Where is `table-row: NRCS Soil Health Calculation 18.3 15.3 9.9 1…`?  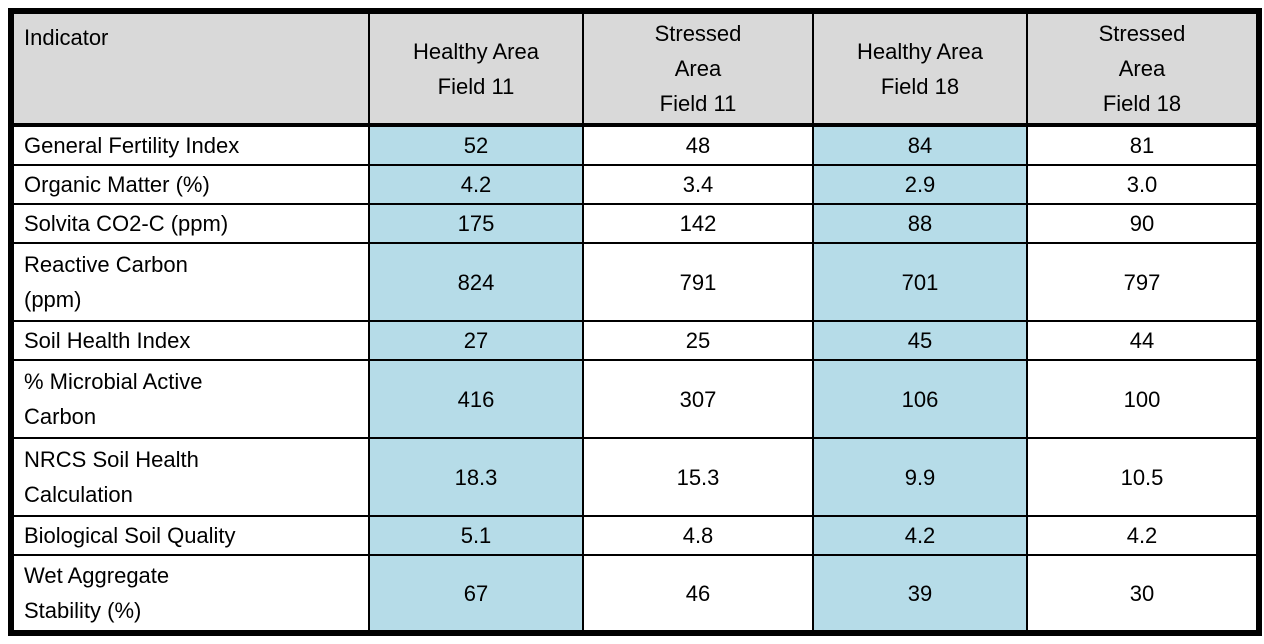
table-row: NRCS Soil Health Calculation 18.3 15.3 9.9 1… is located at coordinates (635, 477).